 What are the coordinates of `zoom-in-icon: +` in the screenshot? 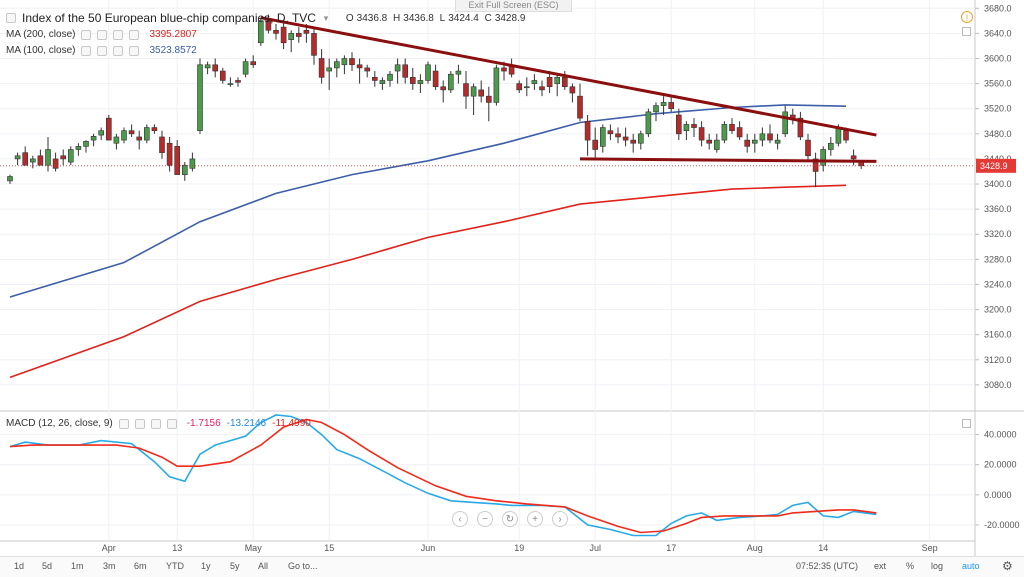 It's located at (535, 519).